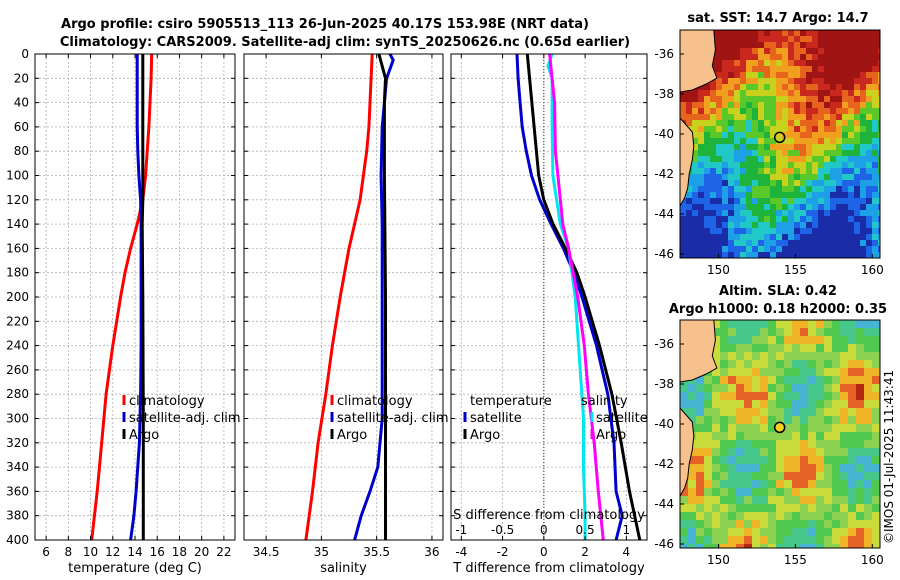 The image size is (900, 580). What do you see at coordinates (17, 443) in the screenshot?
I see `y-tick-label: 320` at bounding box center [17, 443].